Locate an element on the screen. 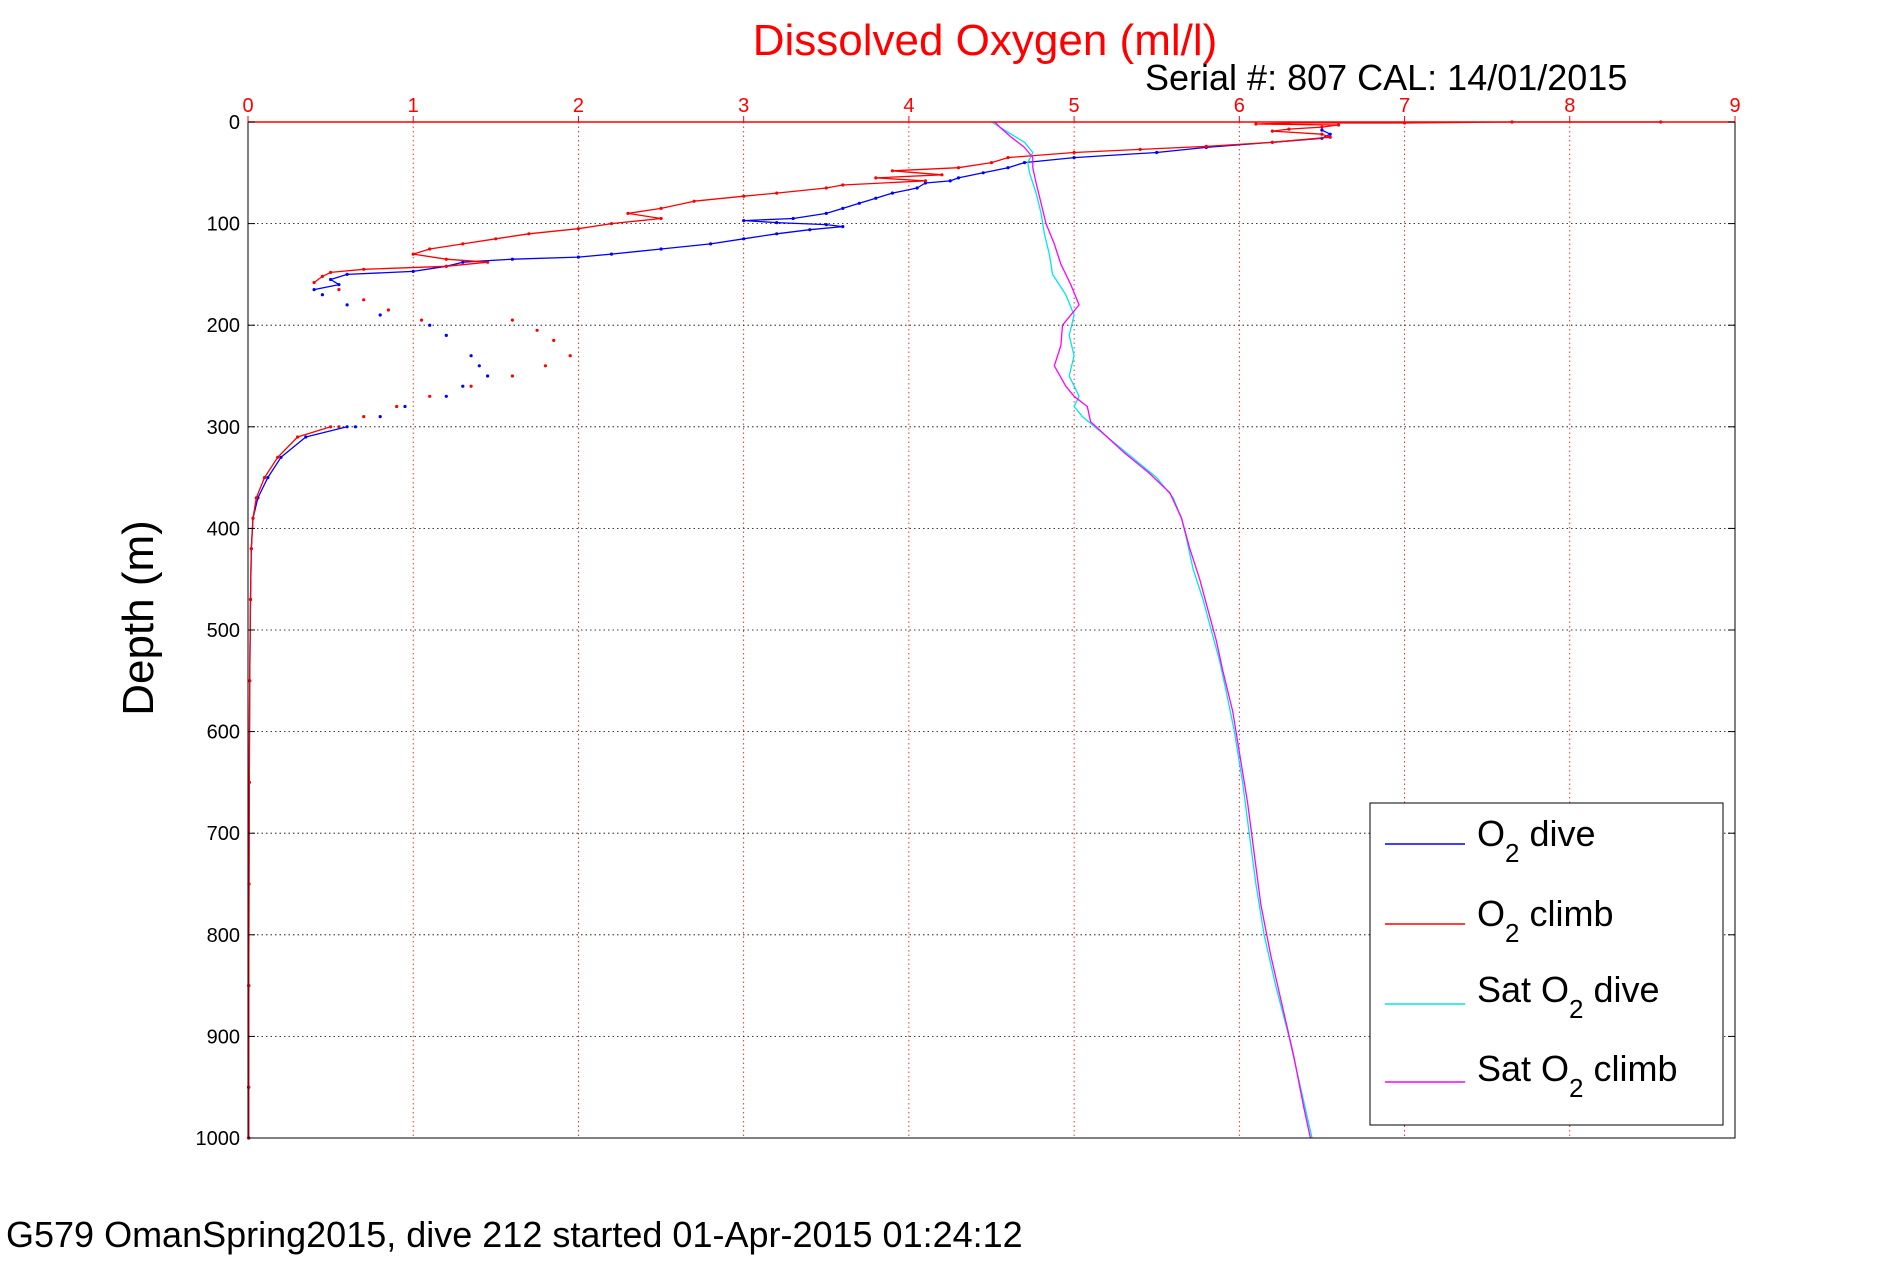 The height and width of the screenshot is (1262, 1891). y-tick-label: 600 is located at coordinates (223, 733).